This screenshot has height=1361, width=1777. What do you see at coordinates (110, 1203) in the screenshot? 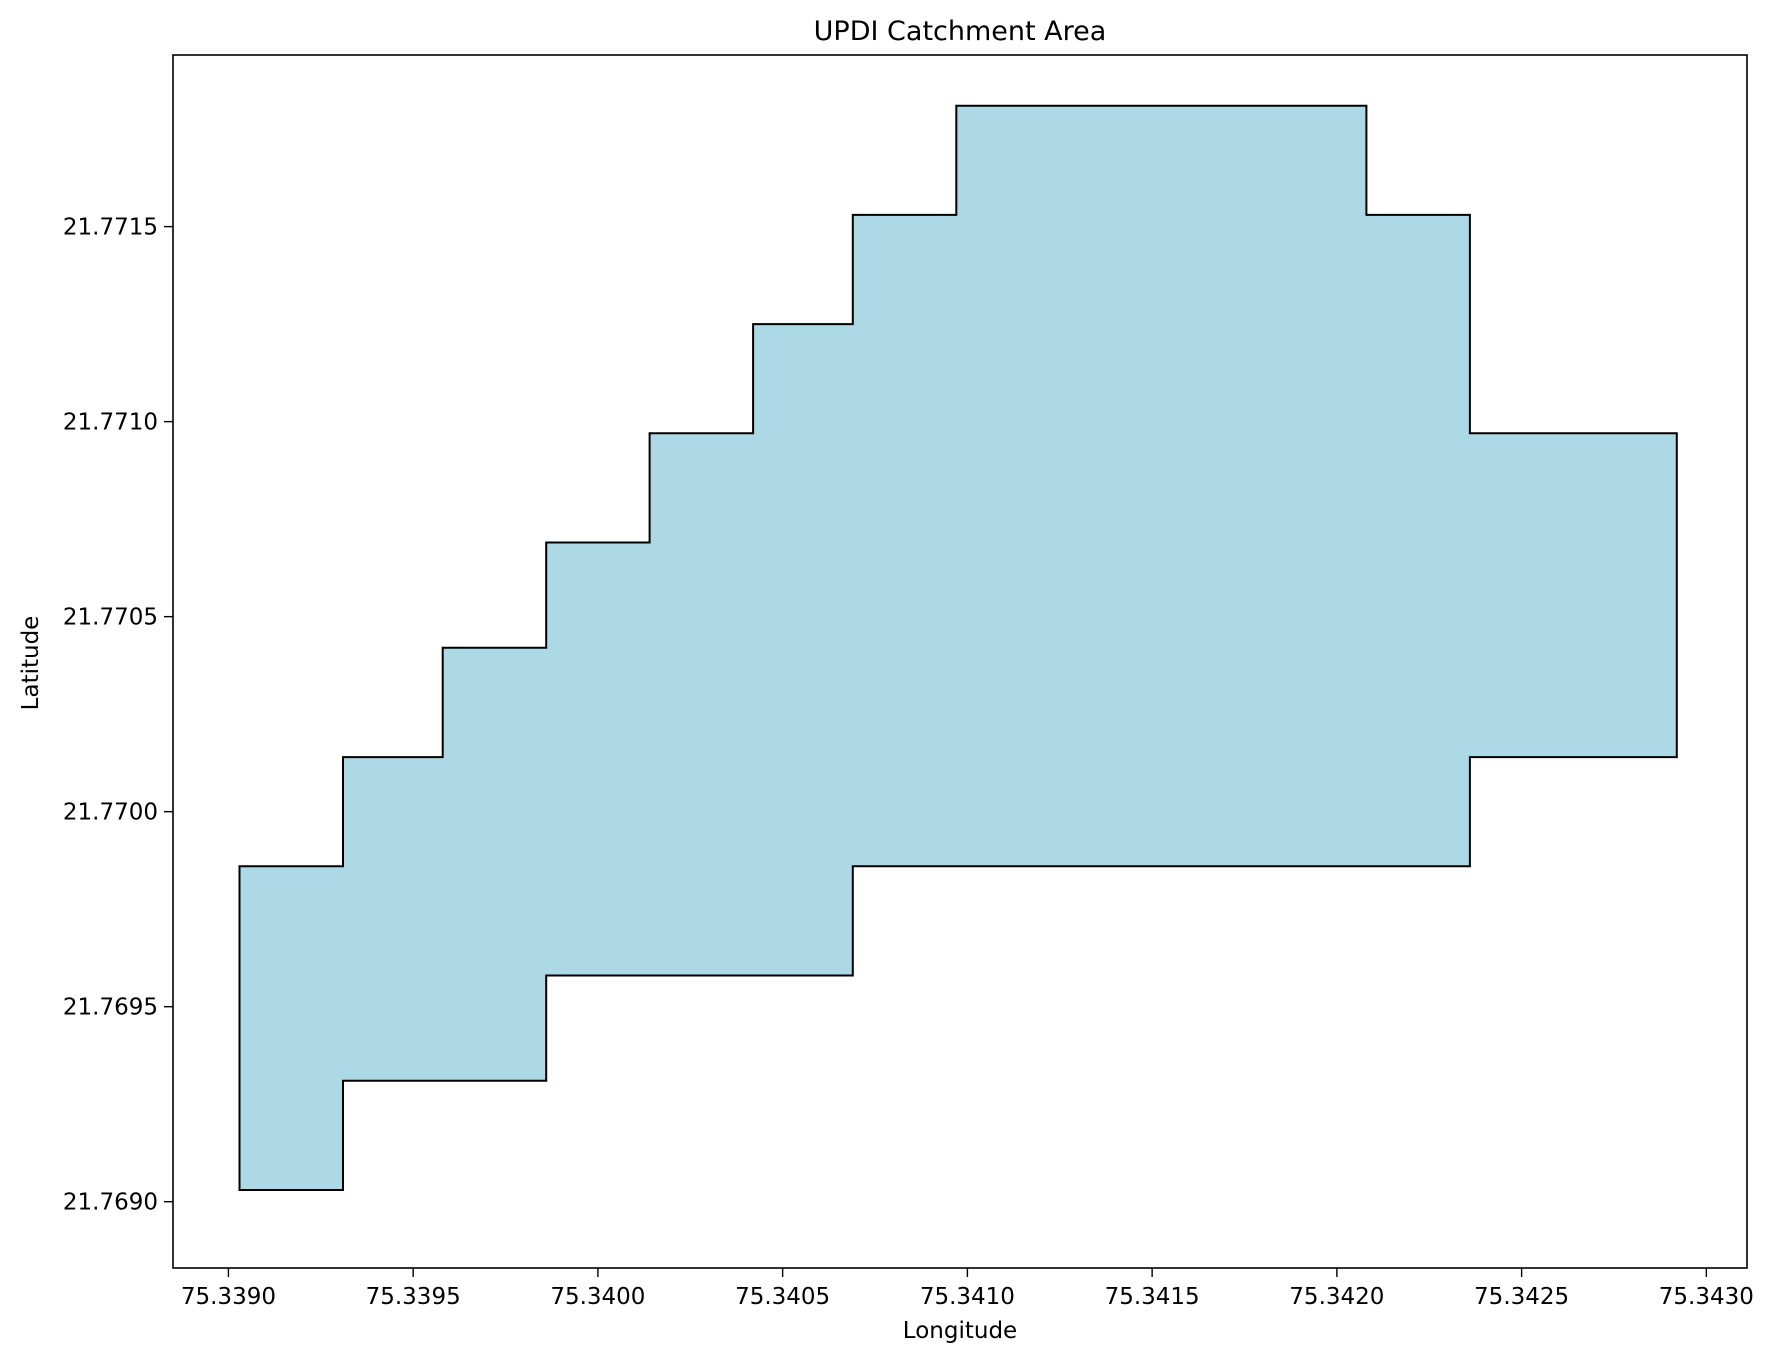
I see `y-tick-label: 21.7690` at bounding box center [110, 1203].